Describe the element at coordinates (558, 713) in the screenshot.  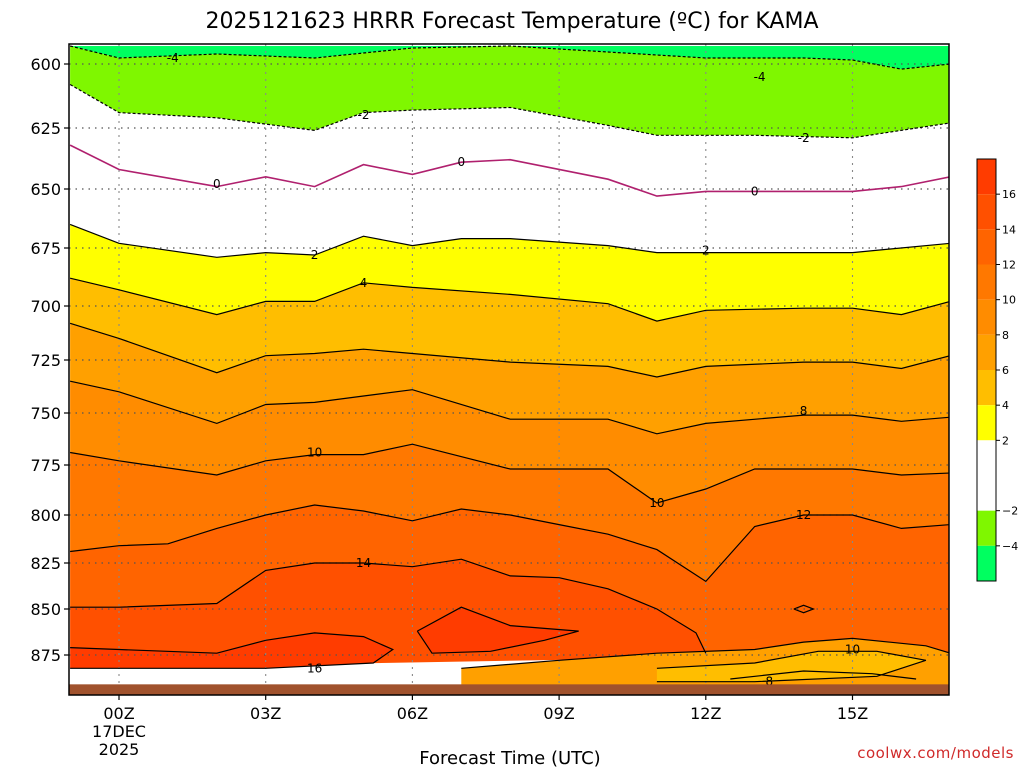
I see `x-tick-label: 09Z` at that location.